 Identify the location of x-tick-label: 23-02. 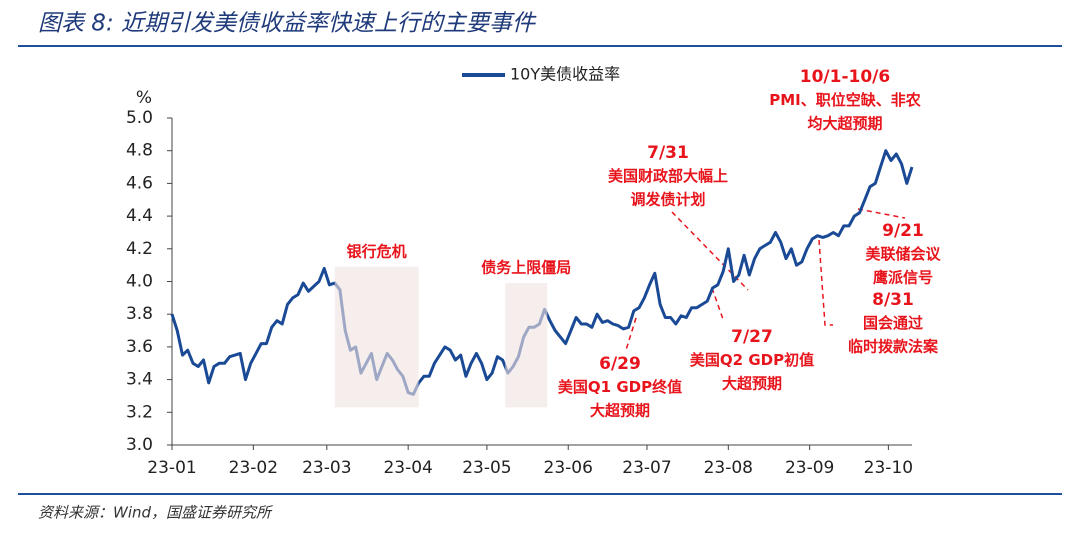
(253, 468).